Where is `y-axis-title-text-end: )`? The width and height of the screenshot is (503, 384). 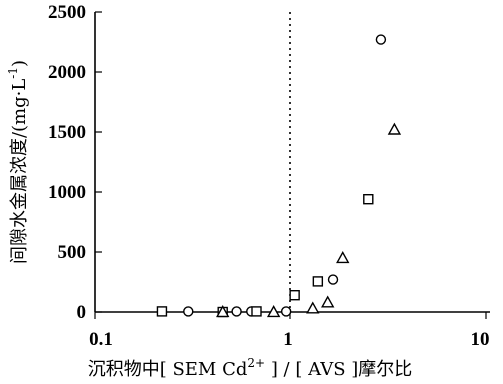
y-axis-title-text-end: ) is located at coordinates (19, 63).